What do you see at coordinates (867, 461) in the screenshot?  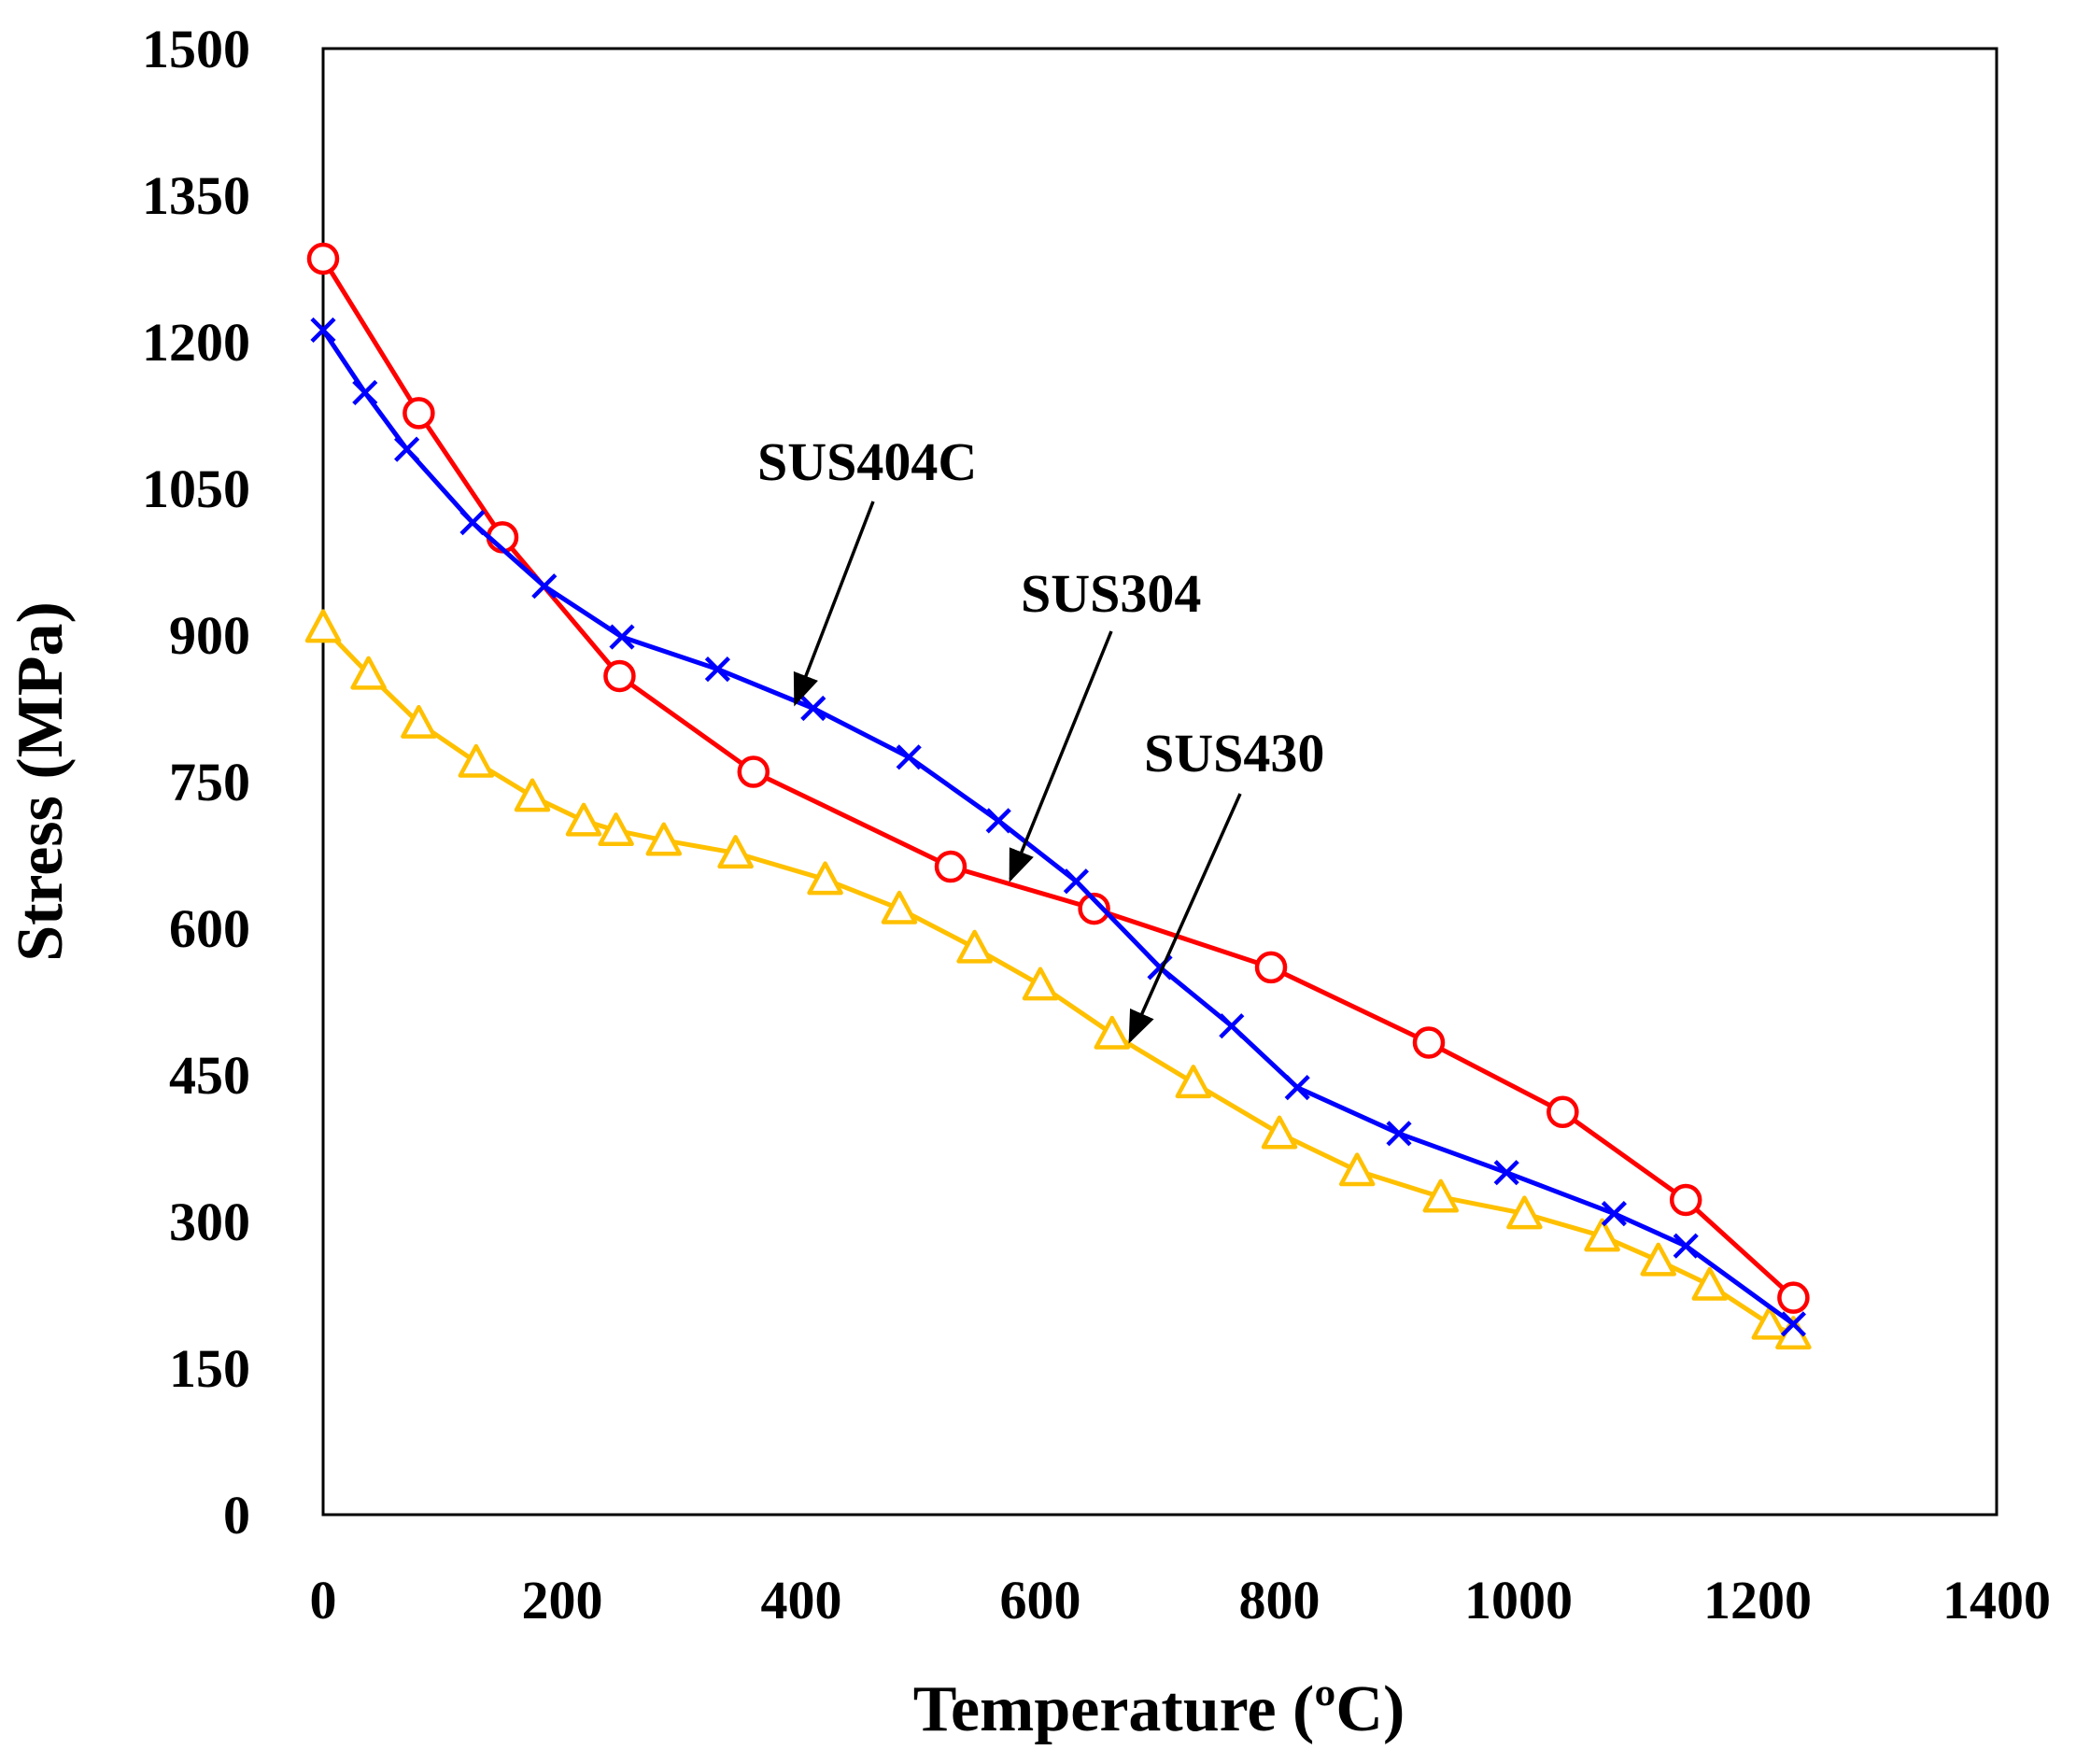 I see `annotation-label-sus404c: SUS404C` at bounding box center [867, 461].